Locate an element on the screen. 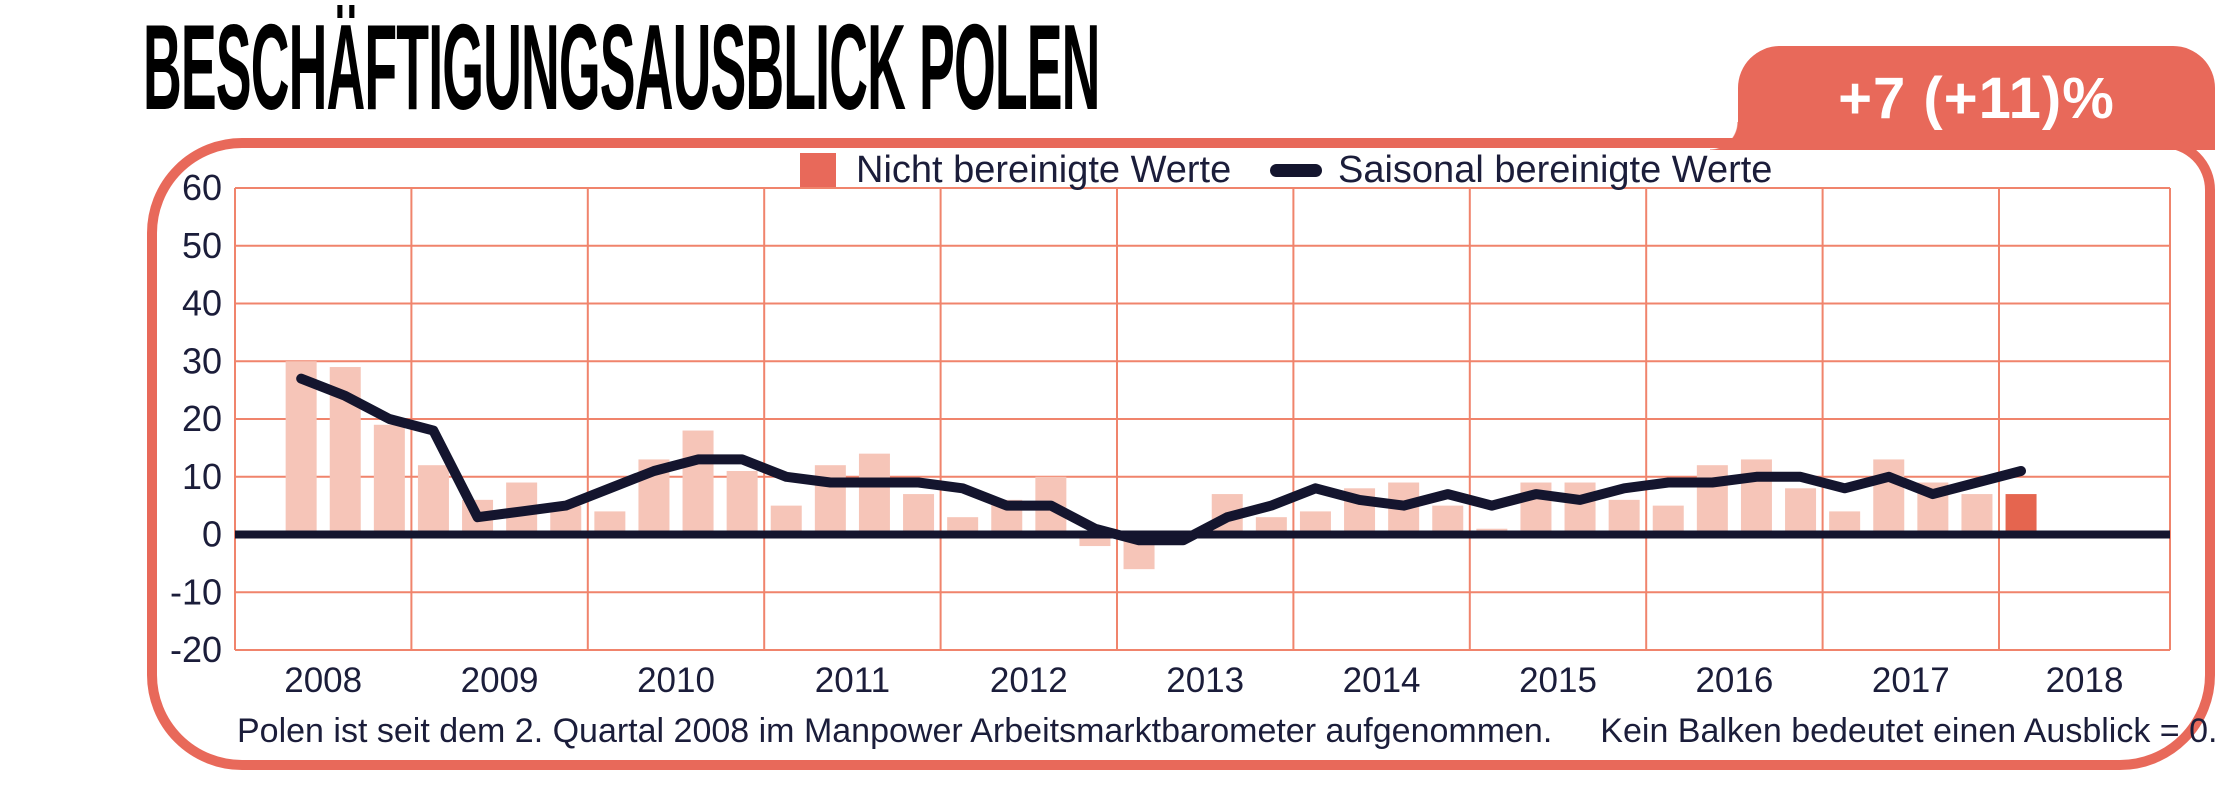  bar-2018-Q1 is located at coordinates (2021, 514).